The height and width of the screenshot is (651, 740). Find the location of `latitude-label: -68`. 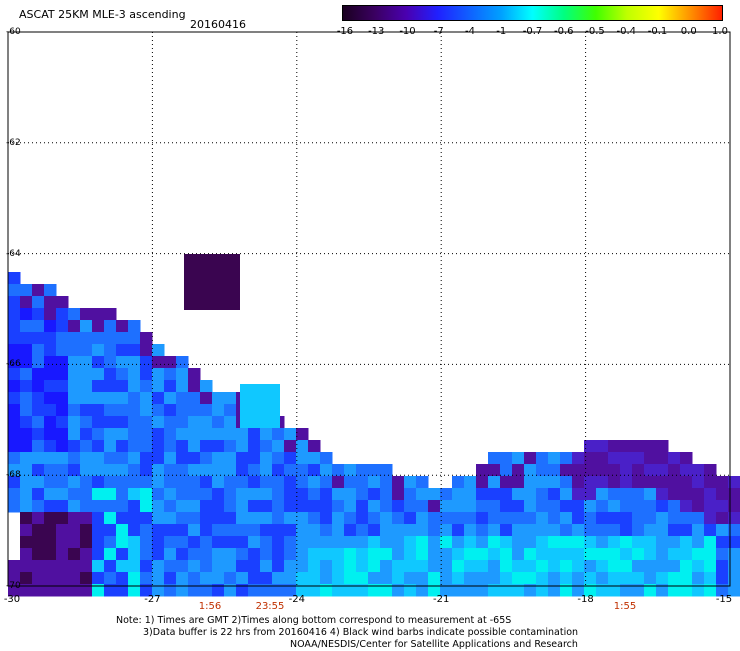

latitude-label: -68 is located at coordinates (13, 475).